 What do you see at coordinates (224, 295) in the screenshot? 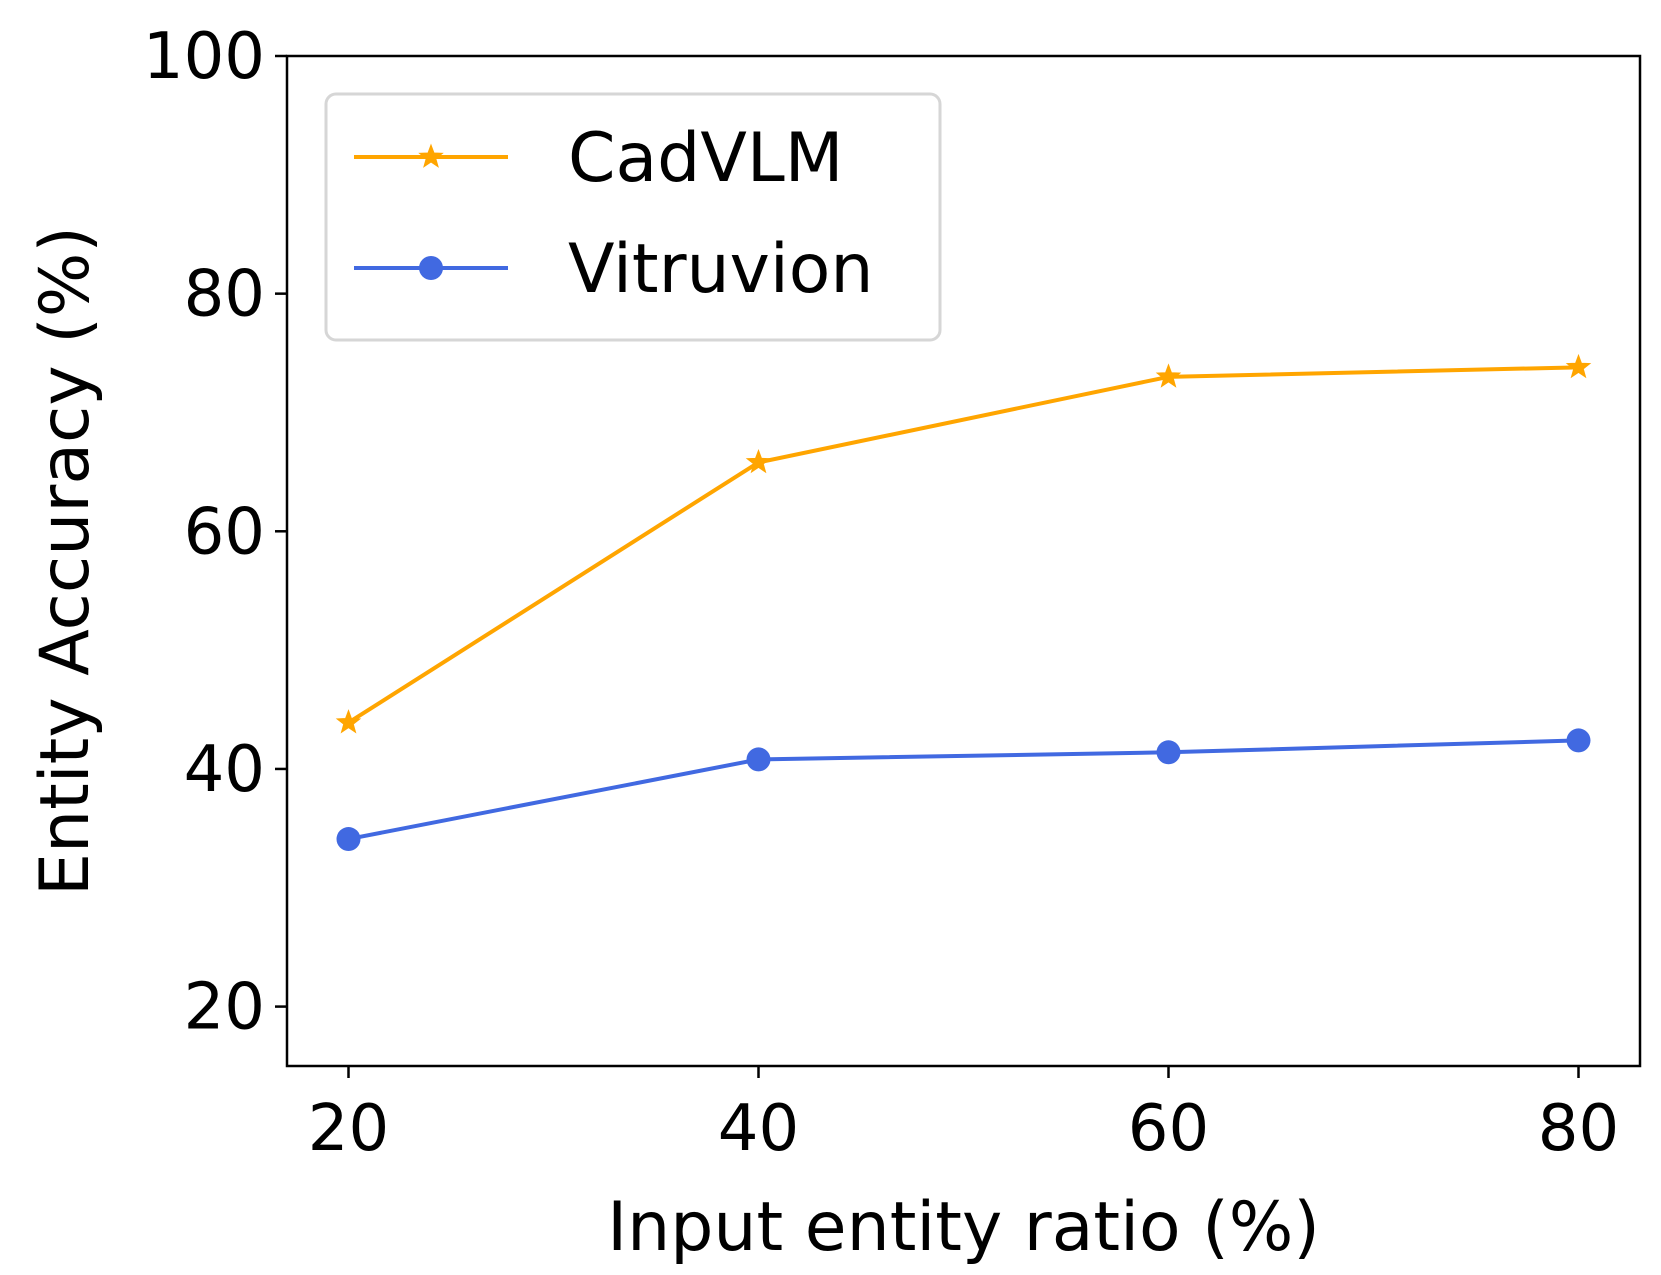
I see `y-tick-label: 80` at bounding box center [224, 295].